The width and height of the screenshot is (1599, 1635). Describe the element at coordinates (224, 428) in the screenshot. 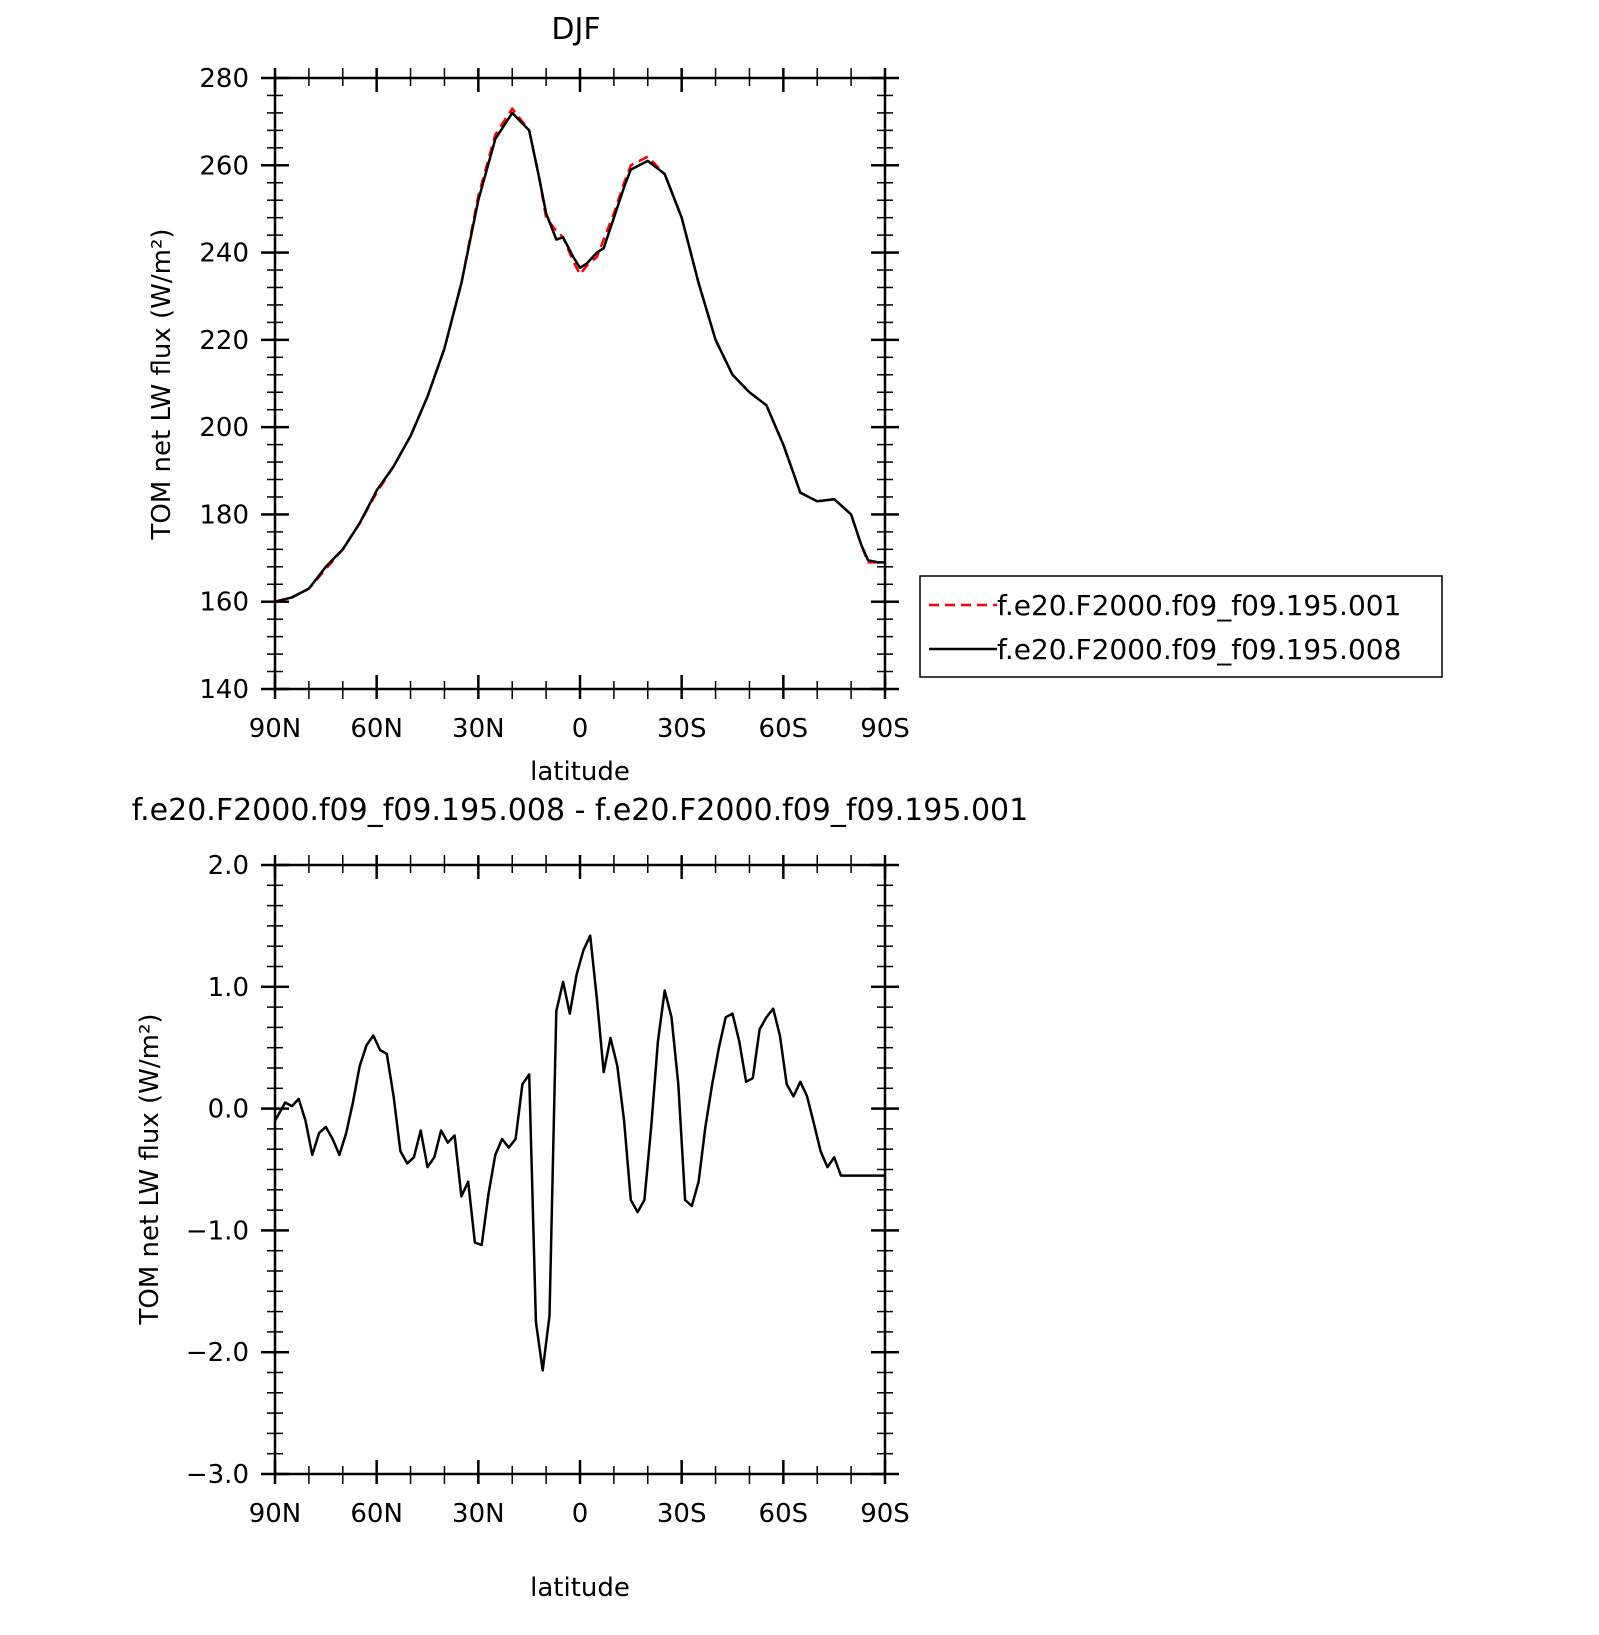

I see `top-y-tick-label: 200` at that location.